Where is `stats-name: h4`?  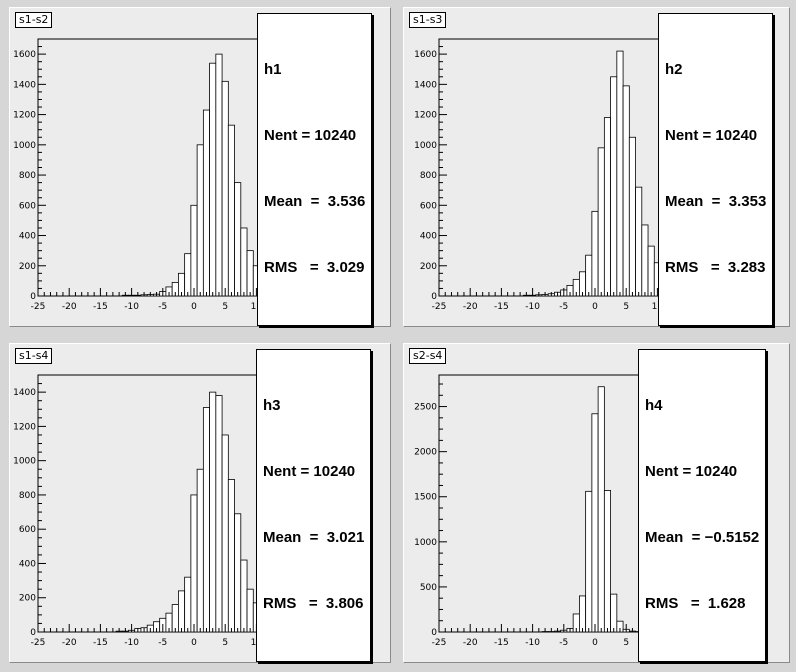 stats-name: h4 is located at coordinates (654, 405).